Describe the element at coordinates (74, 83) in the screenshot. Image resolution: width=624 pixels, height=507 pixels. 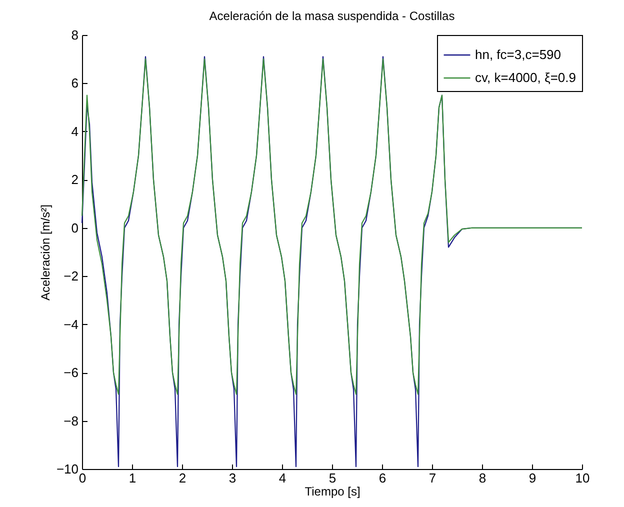
I see `y-tick-label: 6` at that location.